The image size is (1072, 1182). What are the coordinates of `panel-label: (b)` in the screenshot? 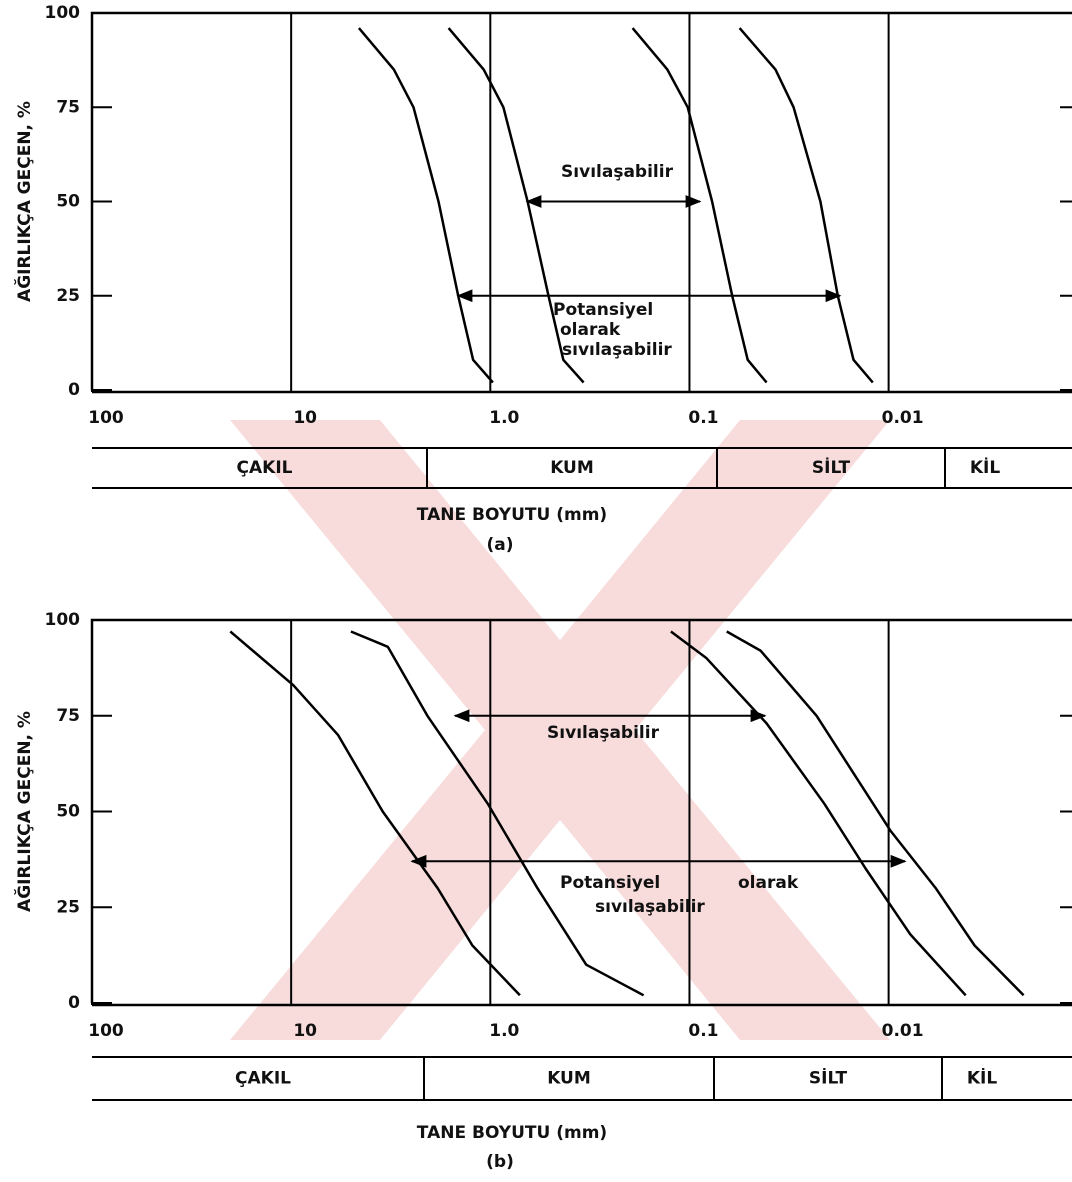 It's located at (500, 1162).